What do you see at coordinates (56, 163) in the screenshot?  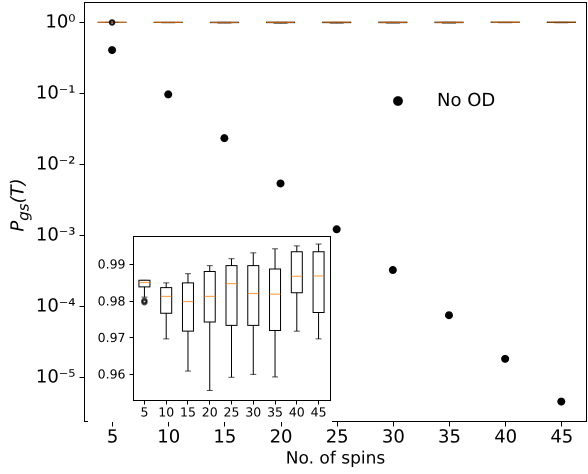 I see `y-tick-label: 10⁻²` at bounding box center [56, 163].